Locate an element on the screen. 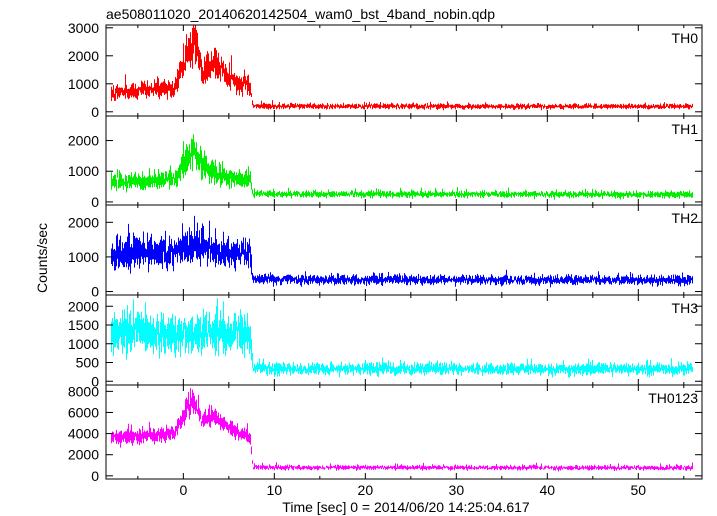 This screenshot has height=516, width=717. x-axis-label: Time [sec] 0 = 2014/06/20 14:25:04.617 is located at coordinates (406, 507).